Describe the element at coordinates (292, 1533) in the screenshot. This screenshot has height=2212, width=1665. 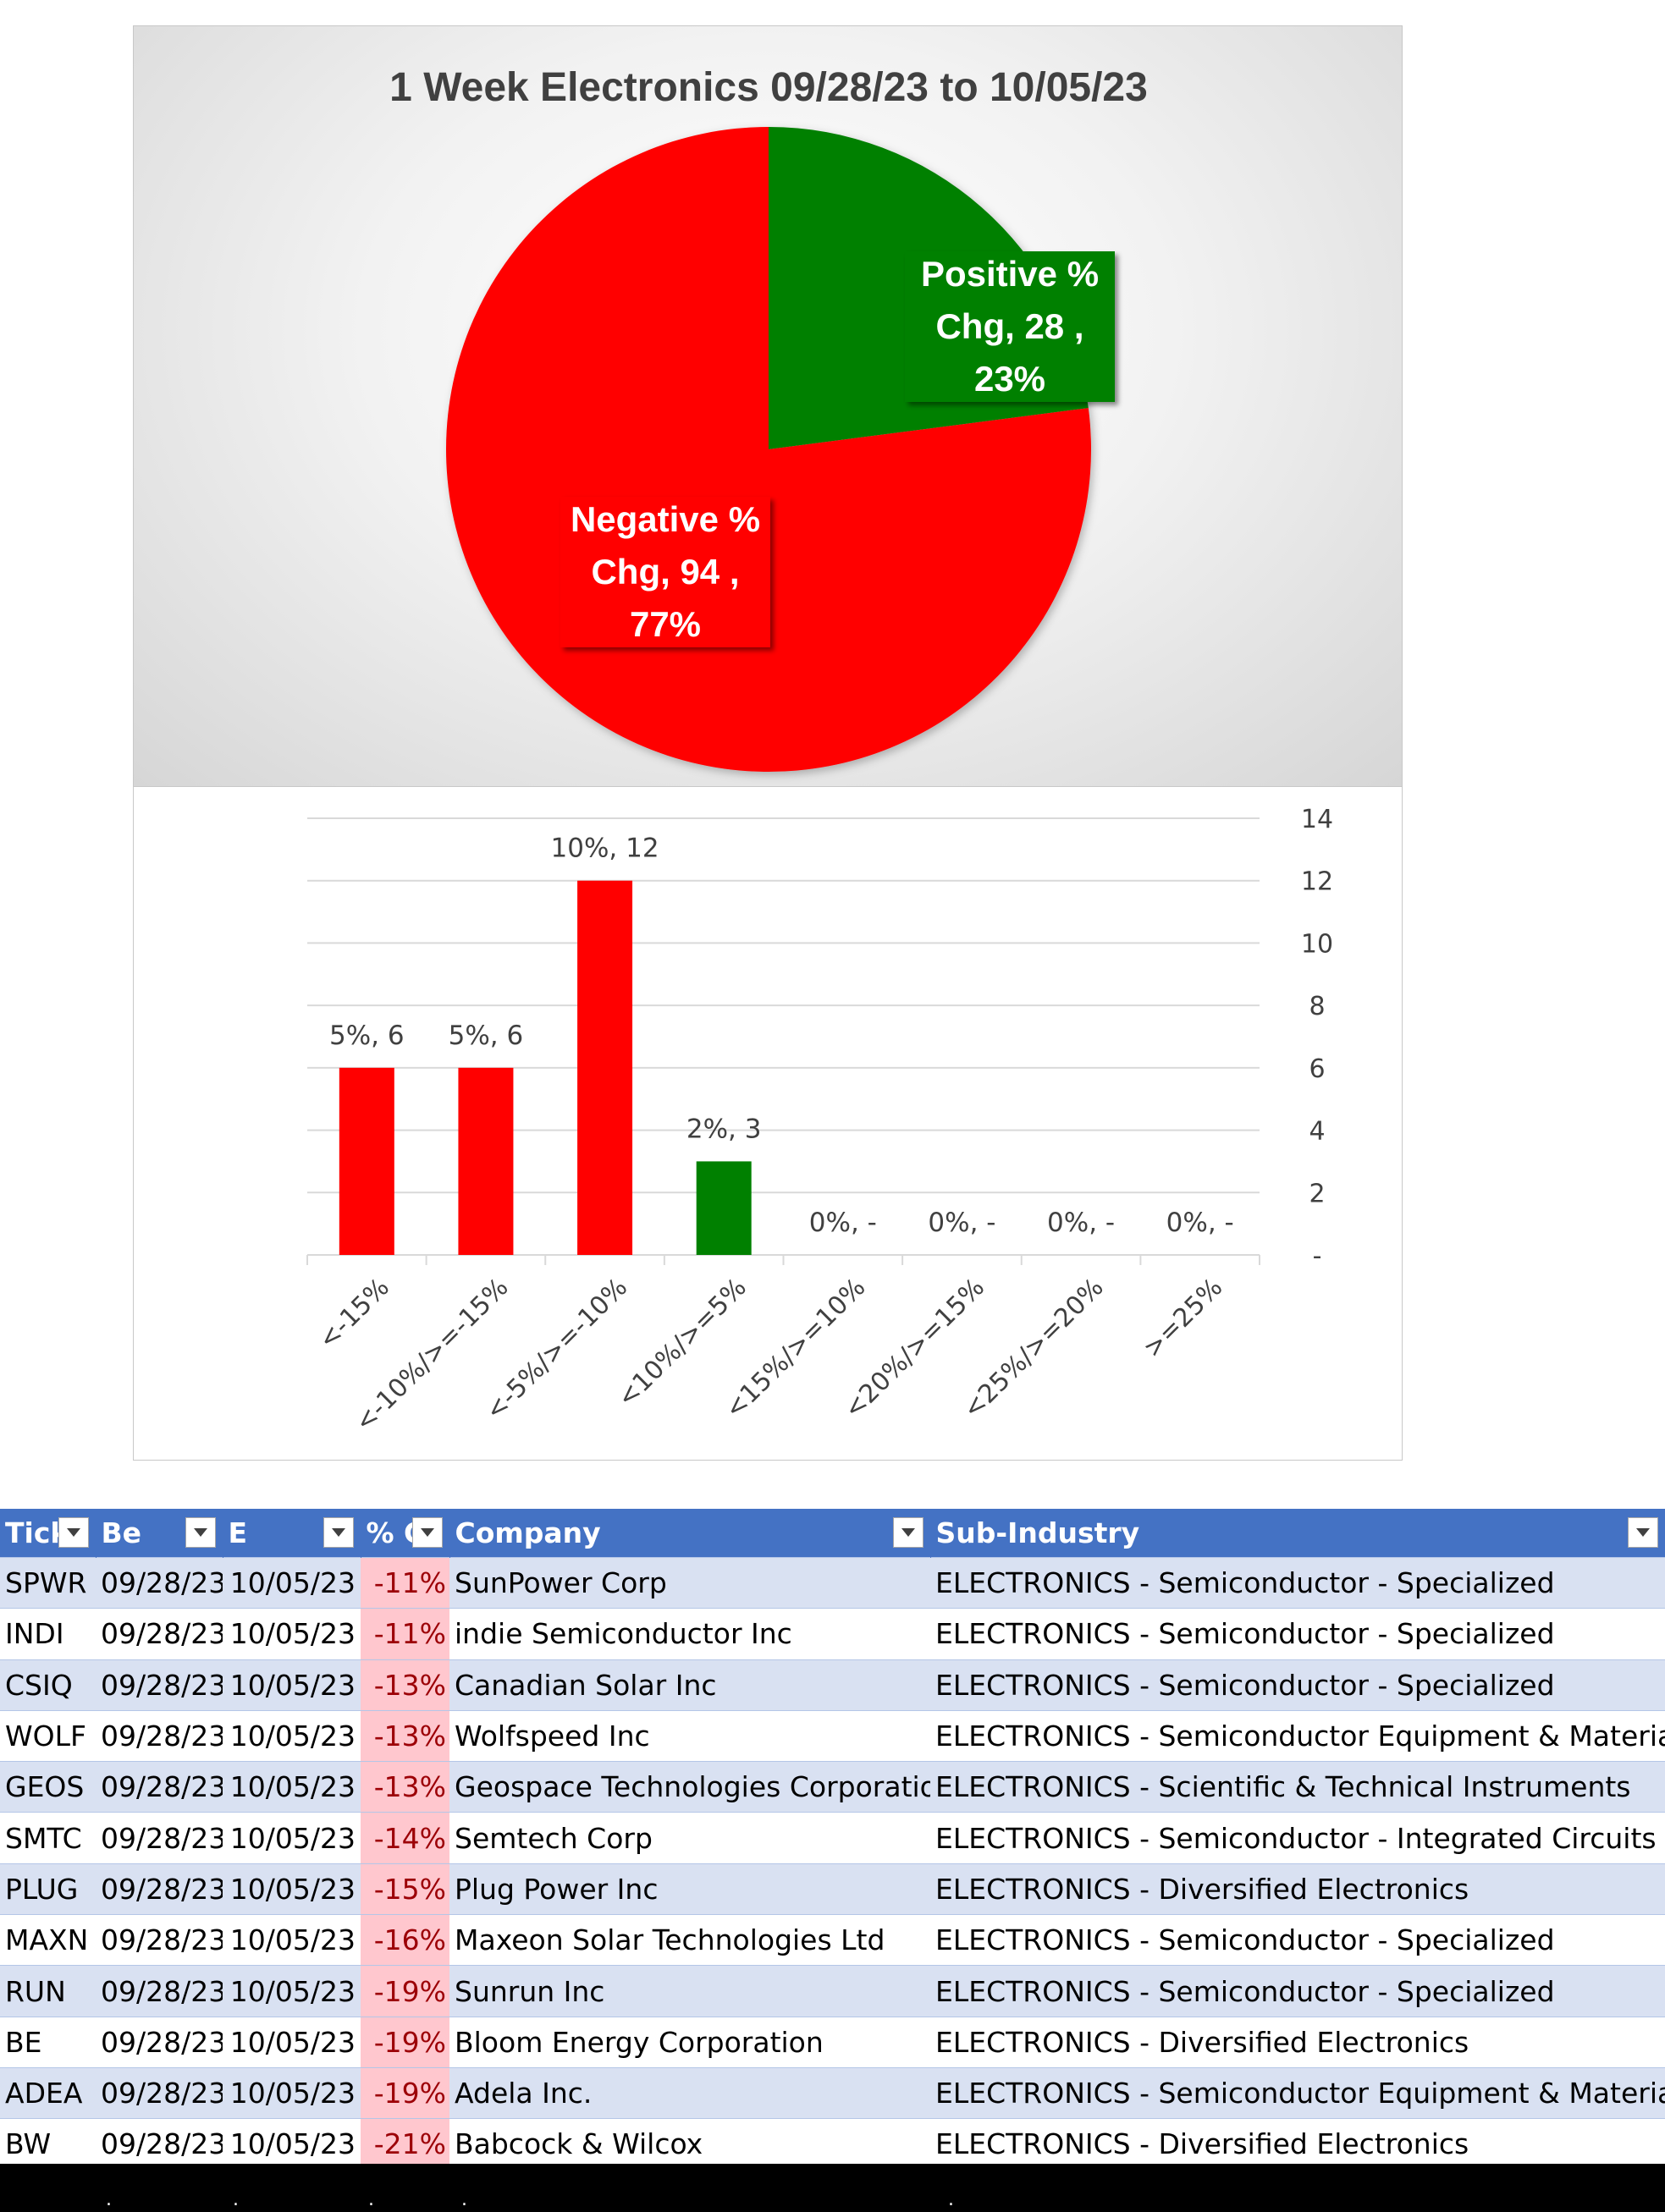
I see `column-header: E` at that location.